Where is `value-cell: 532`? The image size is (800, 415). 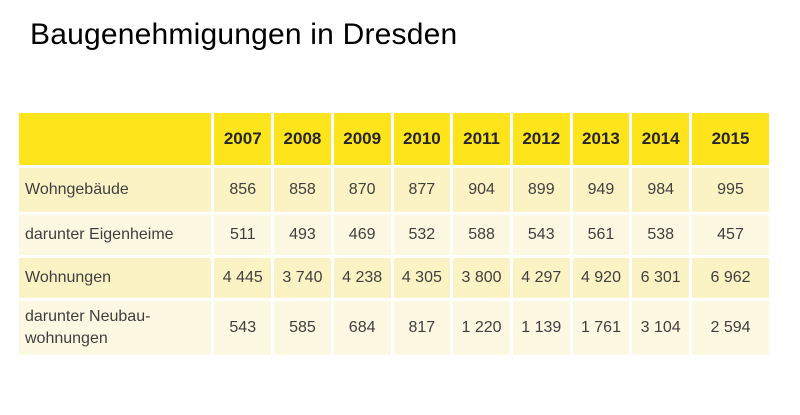
value-cell: 532 is located at coordinates (422, 235).